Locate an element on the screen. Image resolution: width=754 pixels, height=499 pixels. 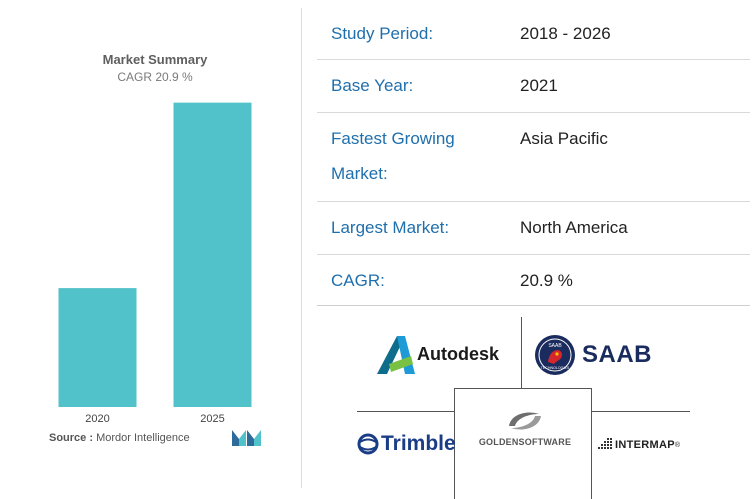
logo-grid-box is located at coordinates (523, 443).